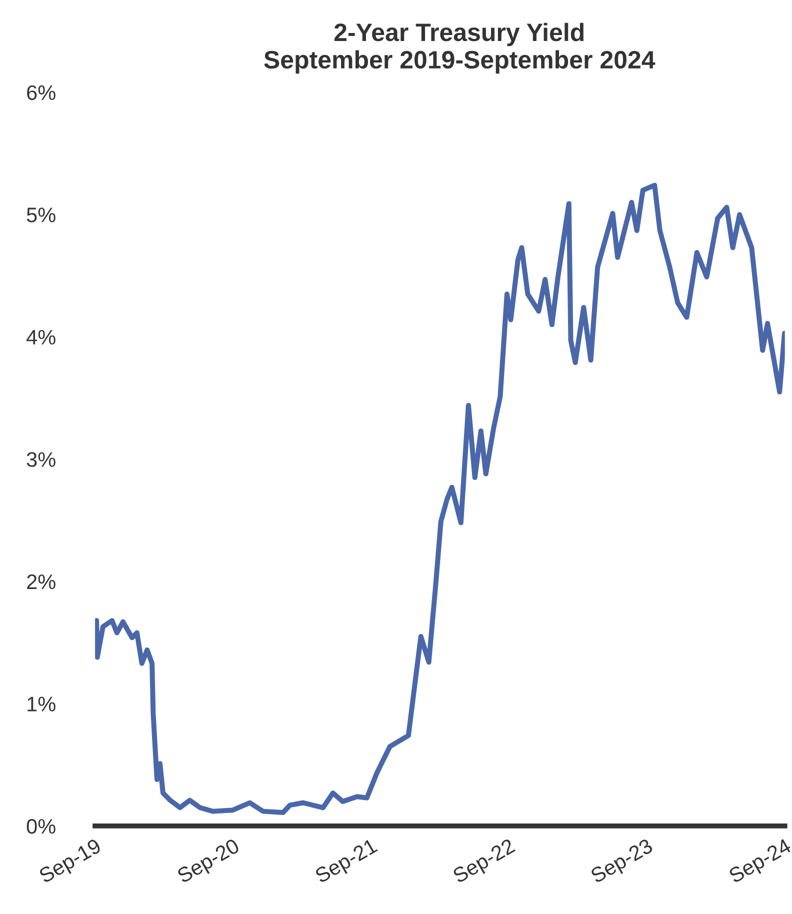 This screenshot has height=914, width=792. Describe the element at coordinates (41, 459) in the screenshot. I see `y-tick-label: 3%` at that location.